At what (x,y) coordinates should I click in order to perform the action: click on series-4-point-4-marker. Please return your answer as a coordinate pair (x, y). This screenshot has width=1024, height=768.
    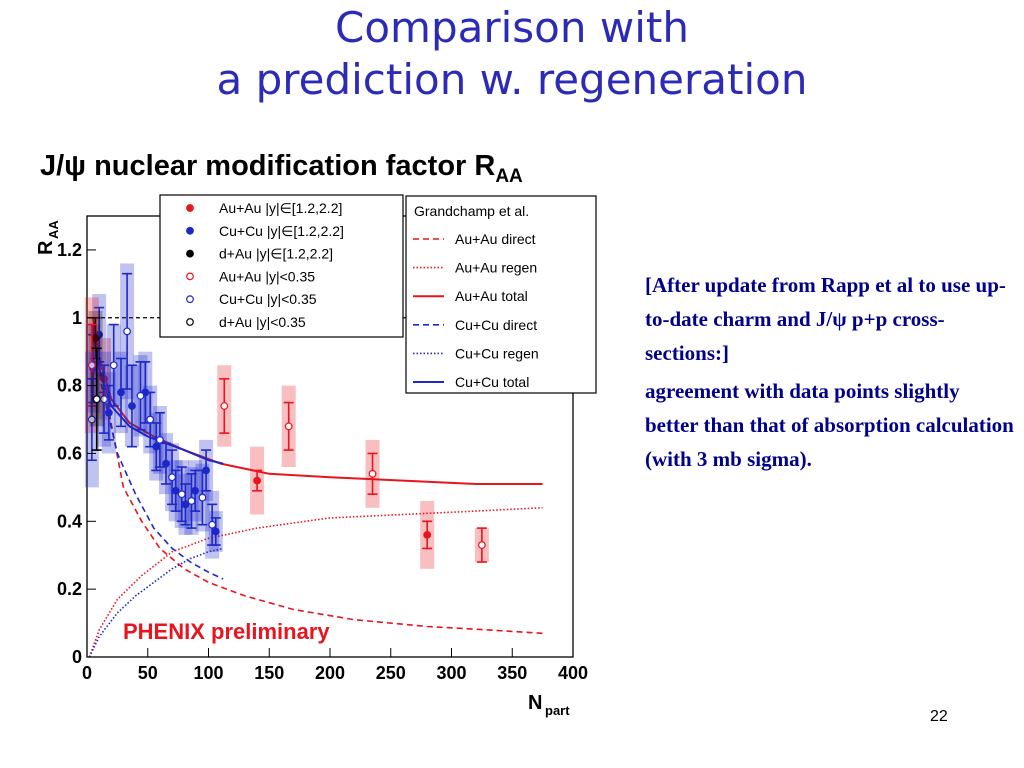
    Looking at the image, I should click on (372, 473).